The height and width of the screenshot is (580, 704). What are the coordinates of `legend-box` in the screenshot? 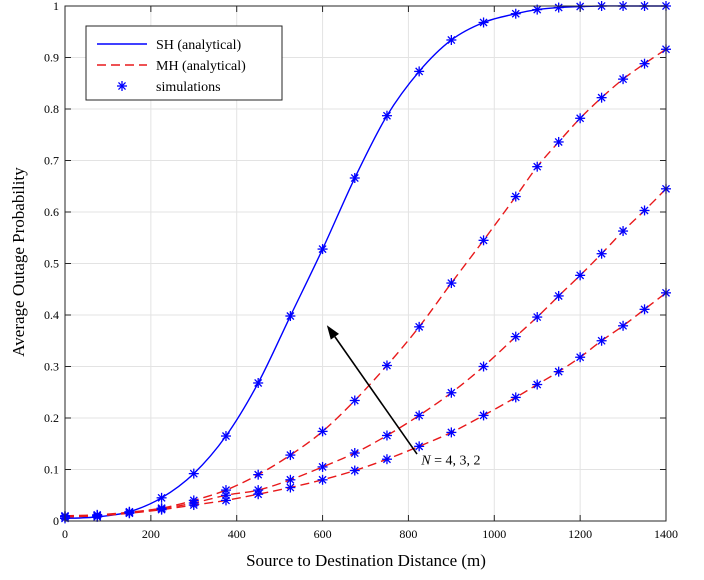 It's located at (184, 63).